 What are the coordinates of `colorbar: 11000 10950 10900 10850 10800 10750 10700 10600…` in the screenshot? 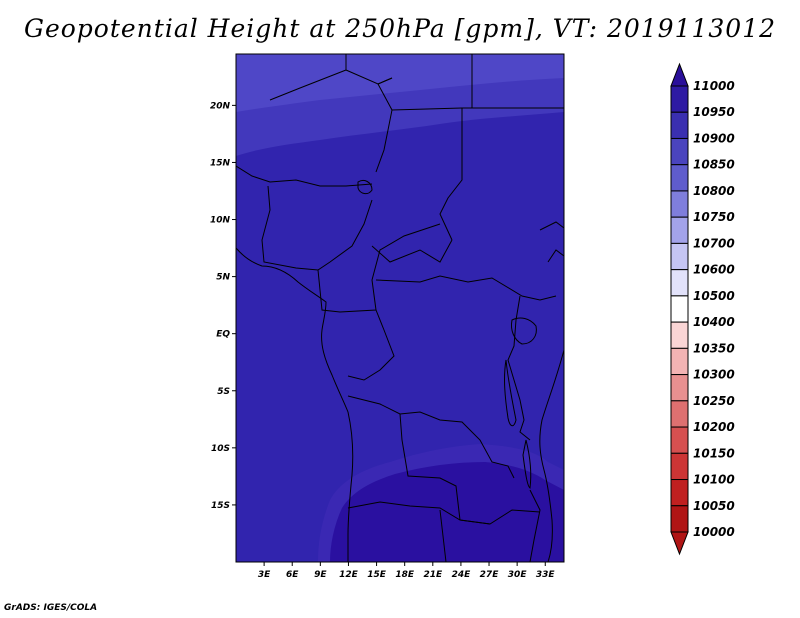 It's located at (702, 309).